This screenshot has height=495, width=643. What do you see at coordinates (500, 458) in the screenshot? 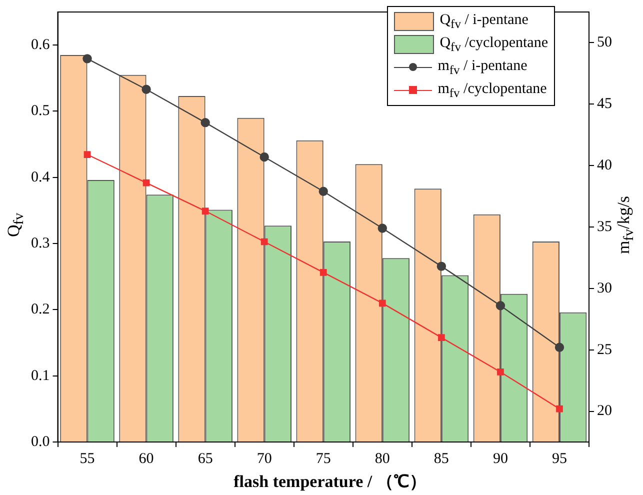
I see `x-tick-label: 90` at bounding box center [500, 458].